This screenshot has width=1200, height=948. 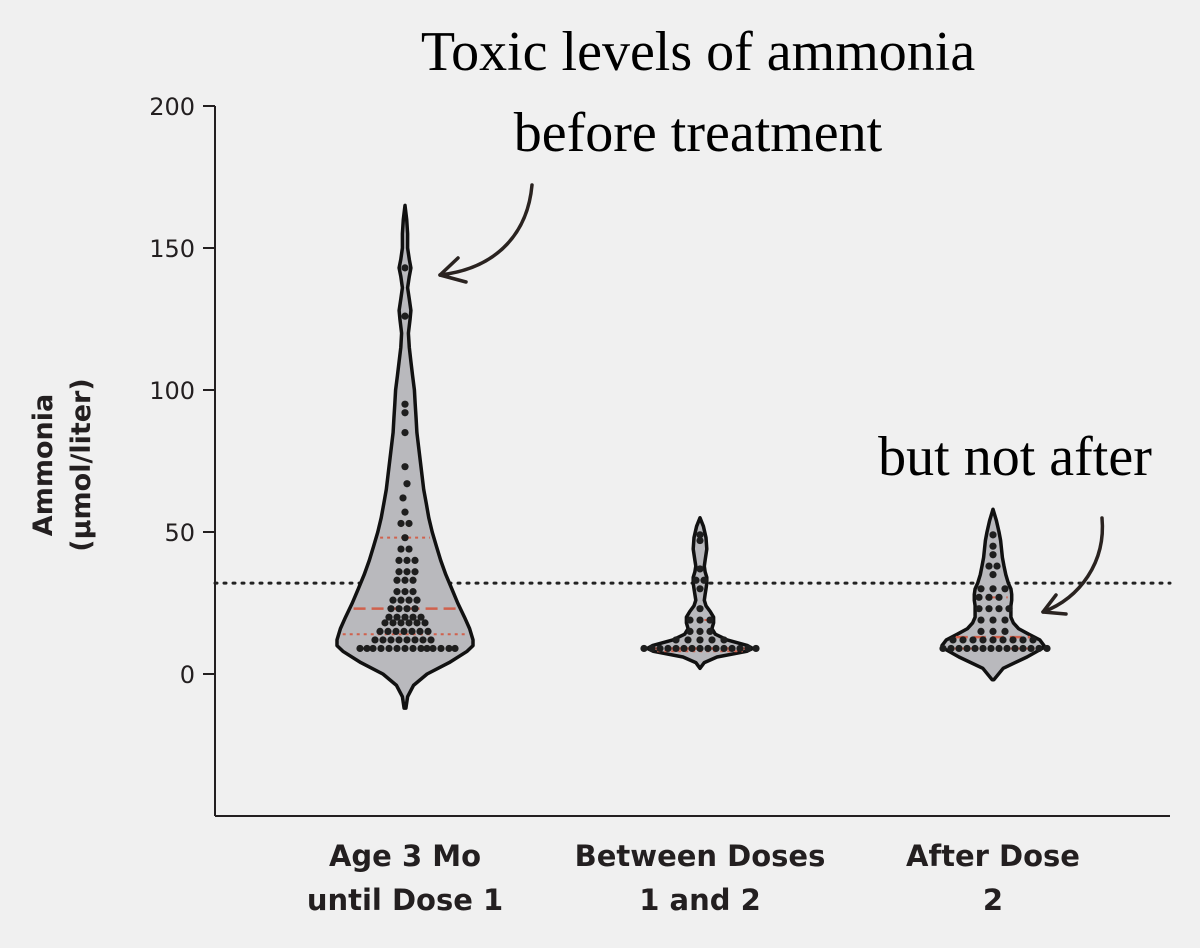 I want to click on annotation-top-line1: Toxic levels of ammonia, so click(x=698, y=52).